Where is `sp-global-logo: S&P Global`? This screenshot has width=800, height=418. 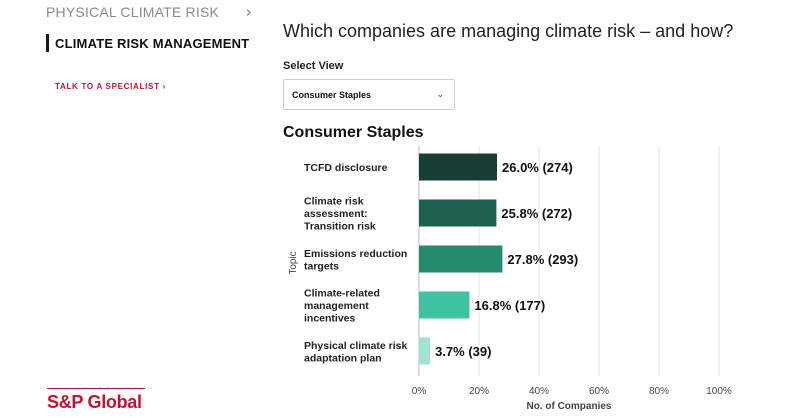 sp-global-logo: S&P Global is located at coordinates (94, 402).